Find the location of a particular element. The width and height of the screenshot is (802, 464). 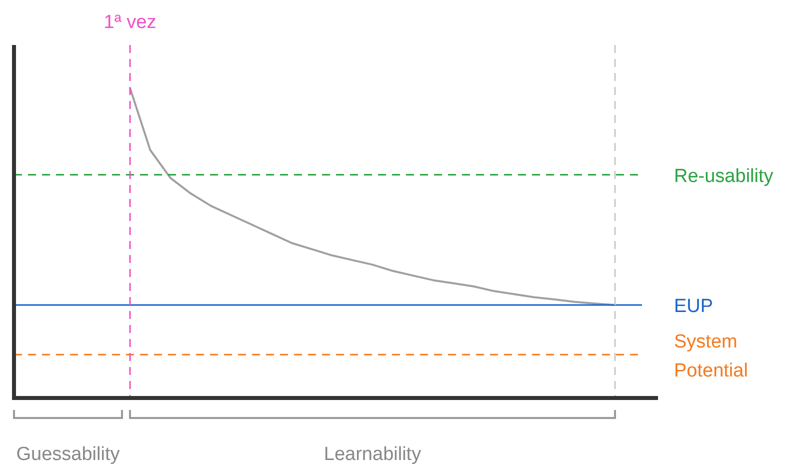

ref-line-label: EUP is located at coordinates (694, 306).